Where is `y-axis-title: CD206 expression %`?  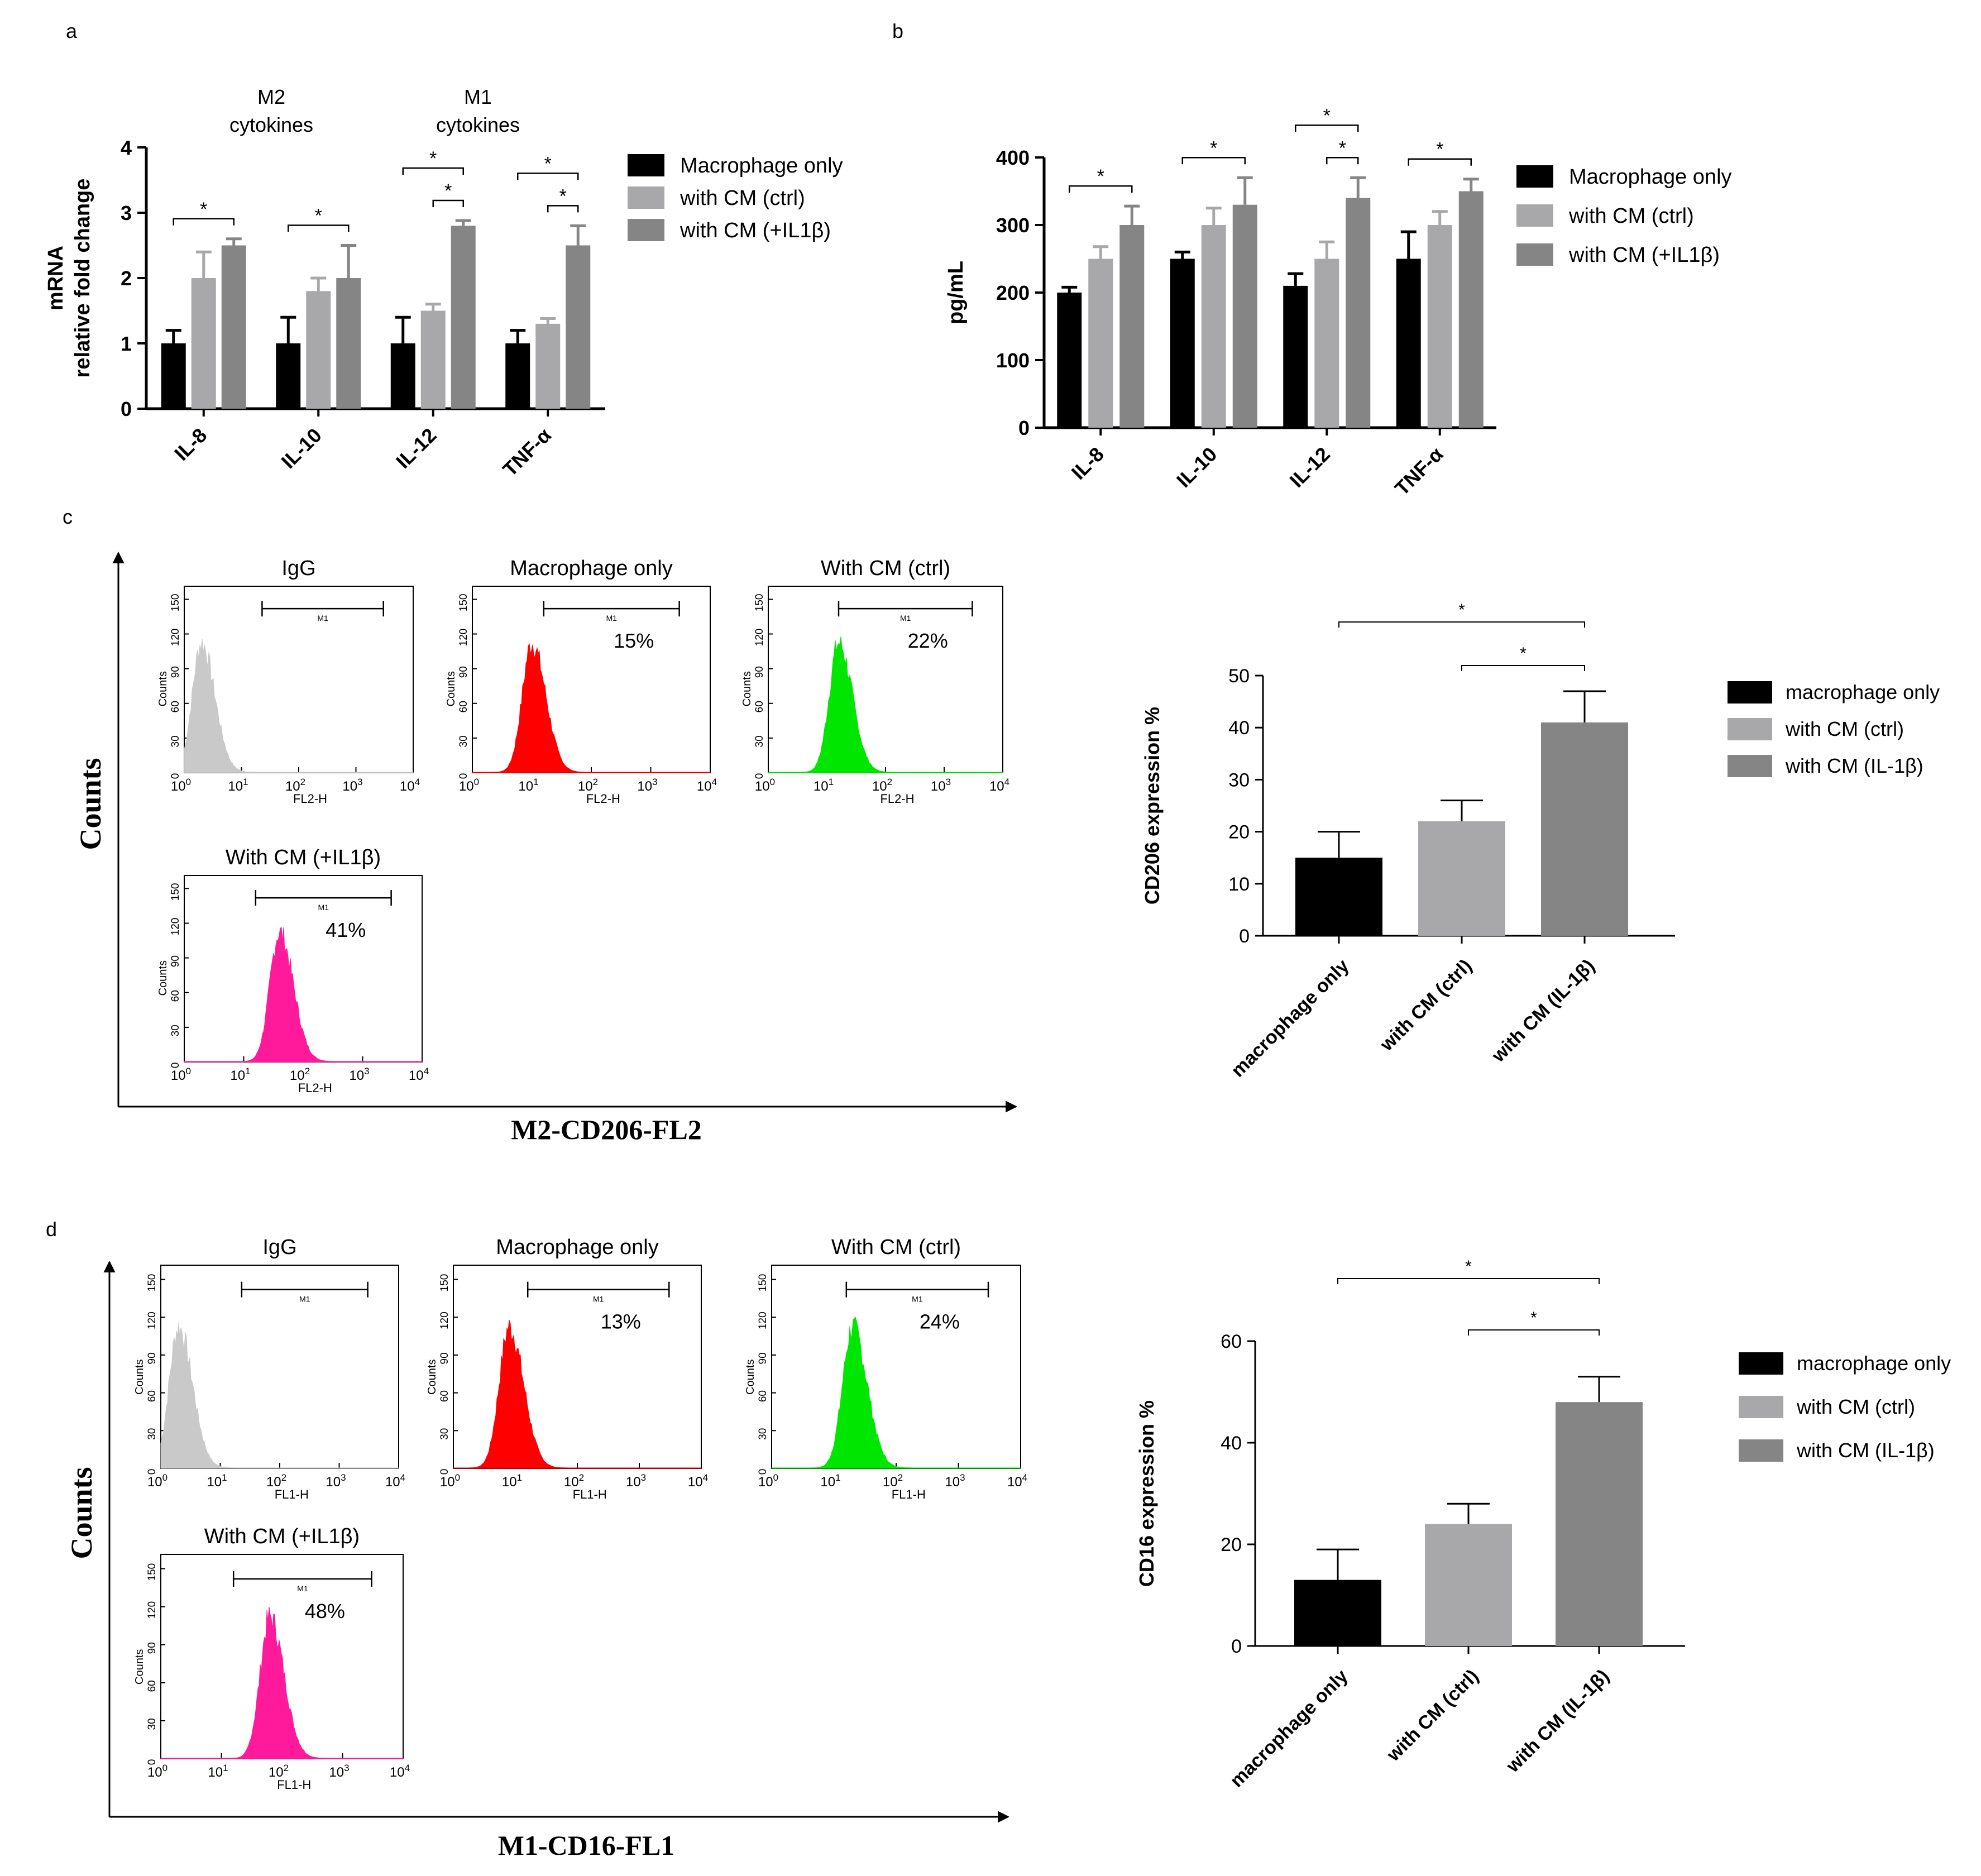 y-axis-title: CD206 expression % is located at coordinates (1152, 806).